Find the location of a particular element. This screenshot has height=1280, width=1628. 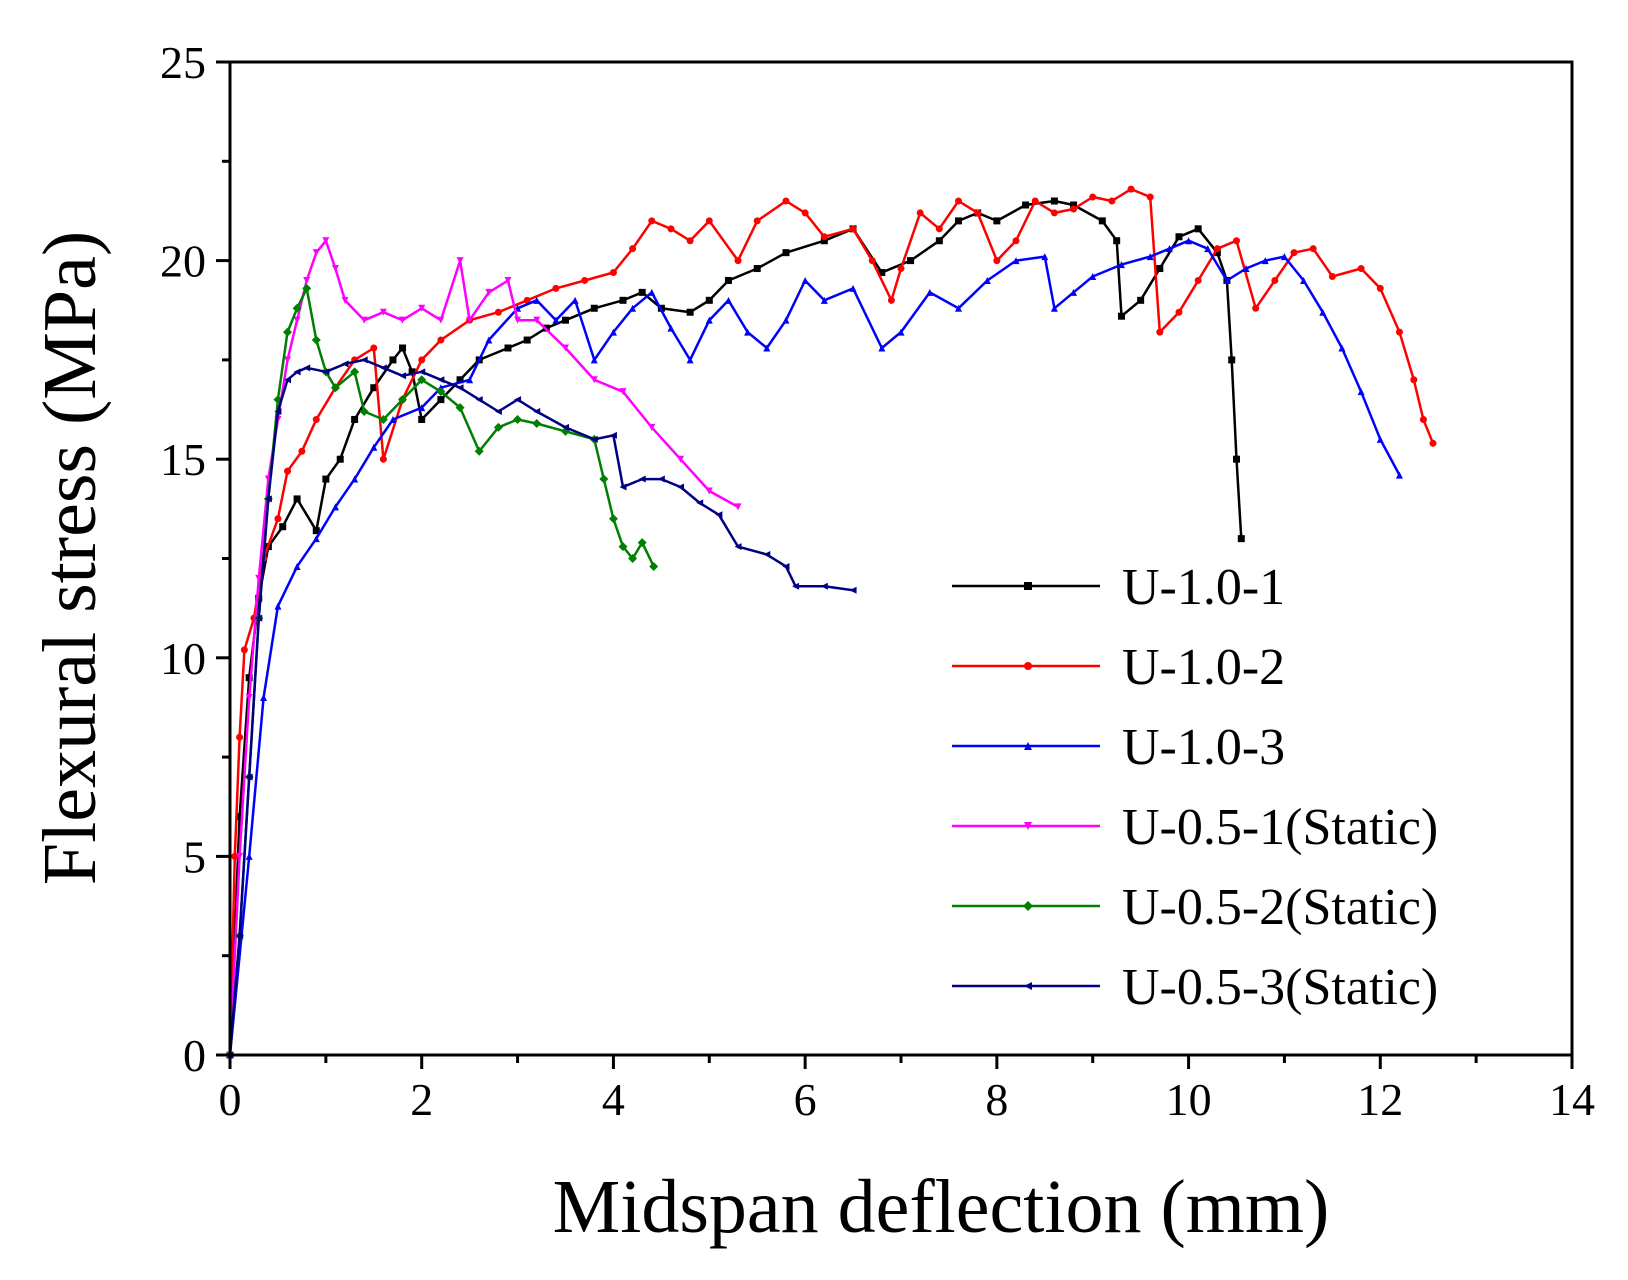

x-tick-label: 2 is located at coordinates (421, 1099).